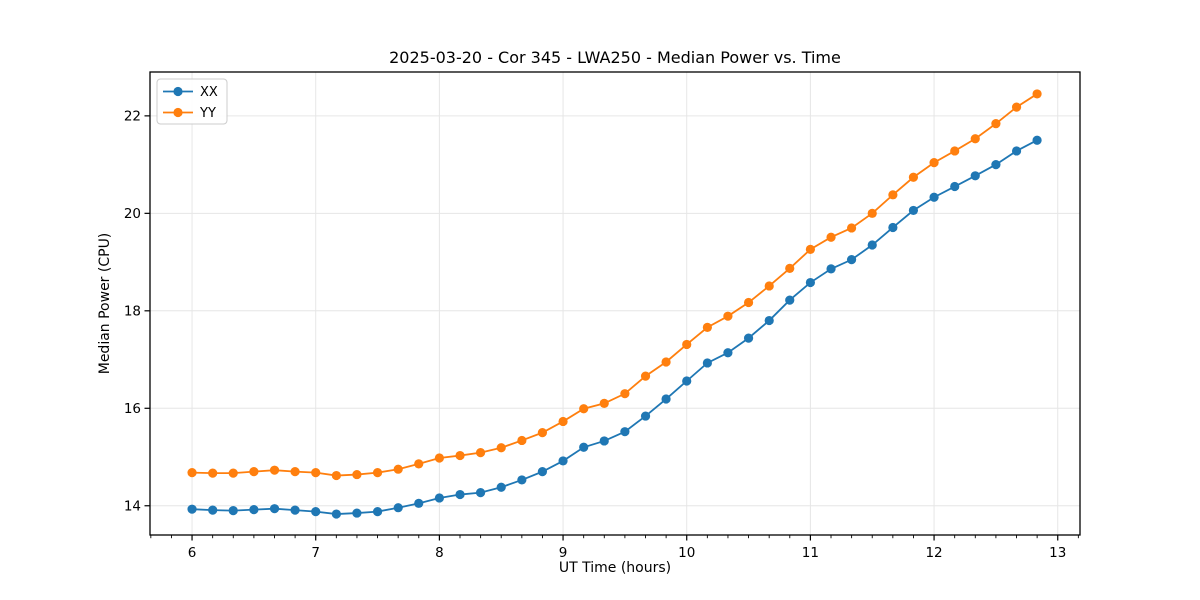 The image size is (1200, 600). I want to click on legend-label-YY: YY, so click(207, 113).